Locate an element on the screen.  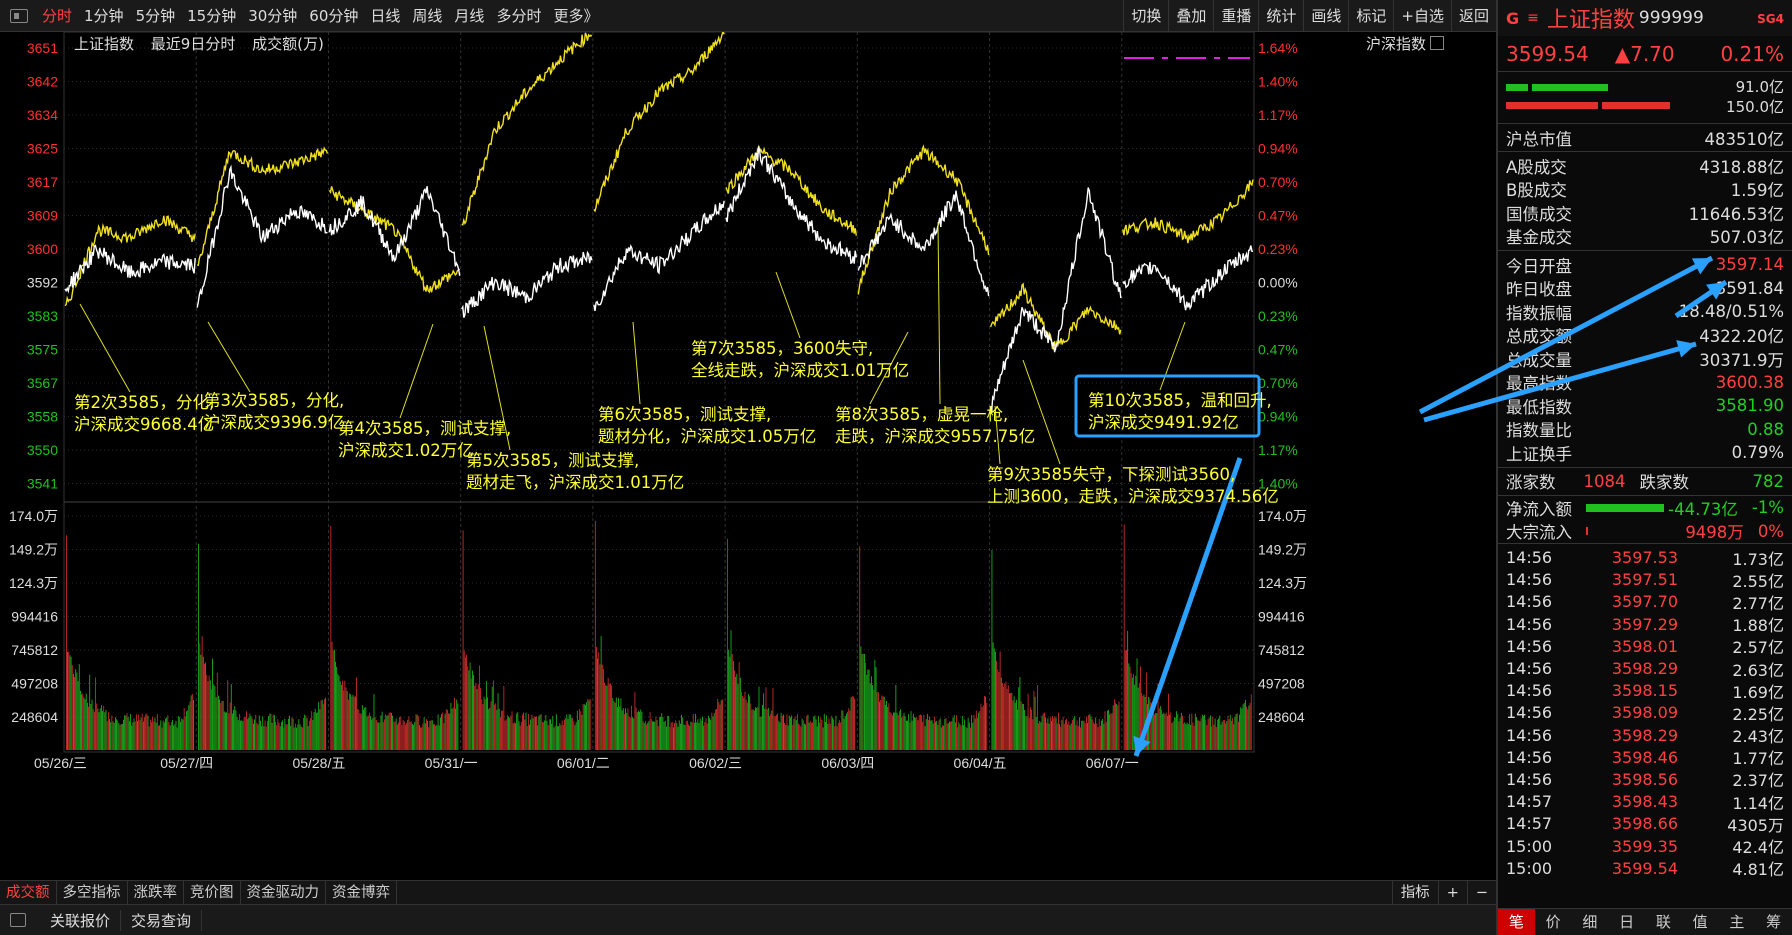
menu-icon: ≡ is located at coordinates (1533, 18).